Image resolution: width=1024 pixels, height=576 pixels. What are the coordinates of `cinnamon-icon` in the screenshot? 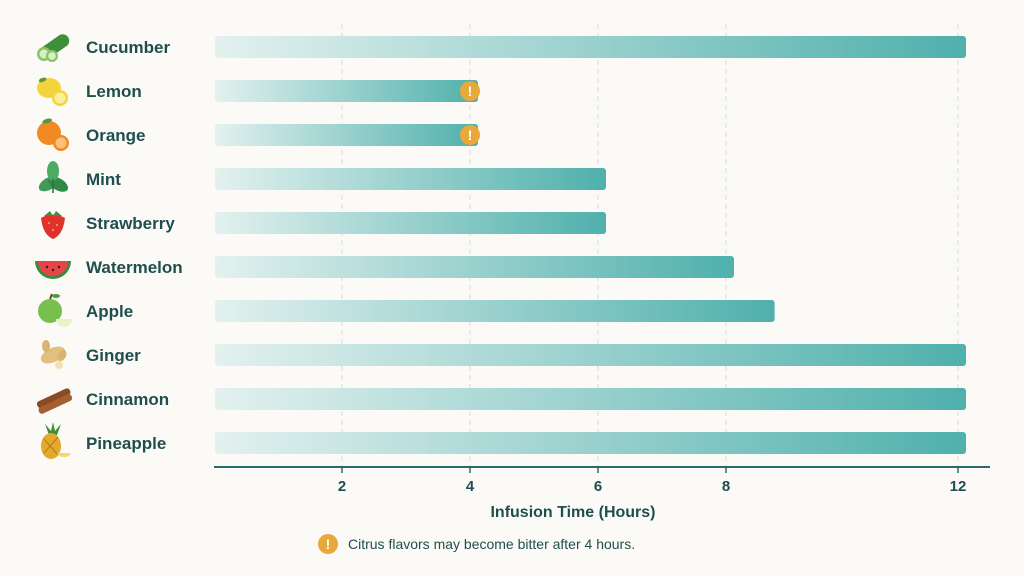 It's located at (54, 401).